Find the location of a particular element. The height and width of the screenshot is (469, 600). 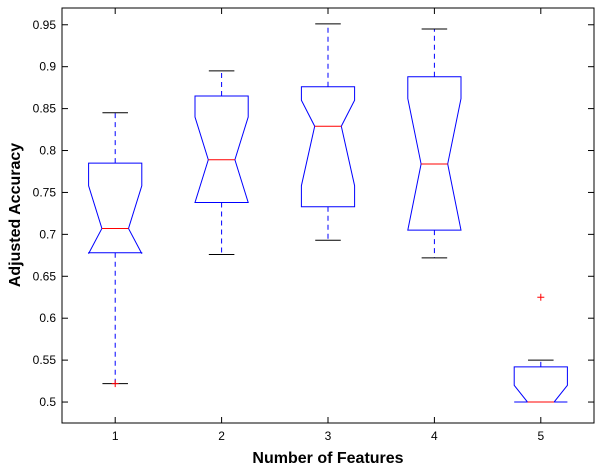

y-tick-label: 0.75 is located at coordinates (45, 192).